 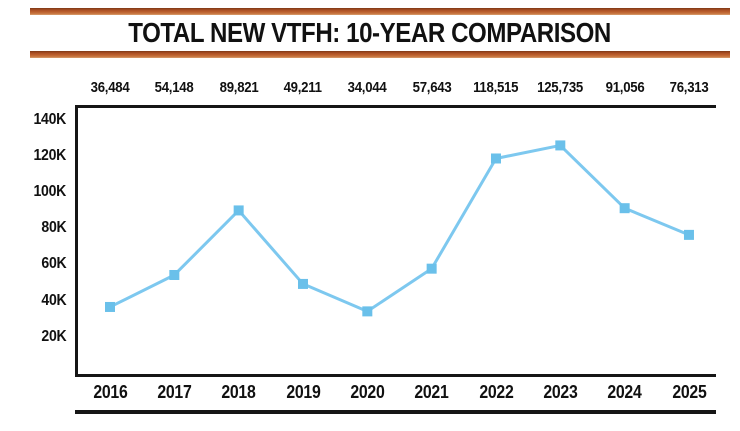 I want to click on x-axis-tick-text: 2021, so click(x=431, y=392).